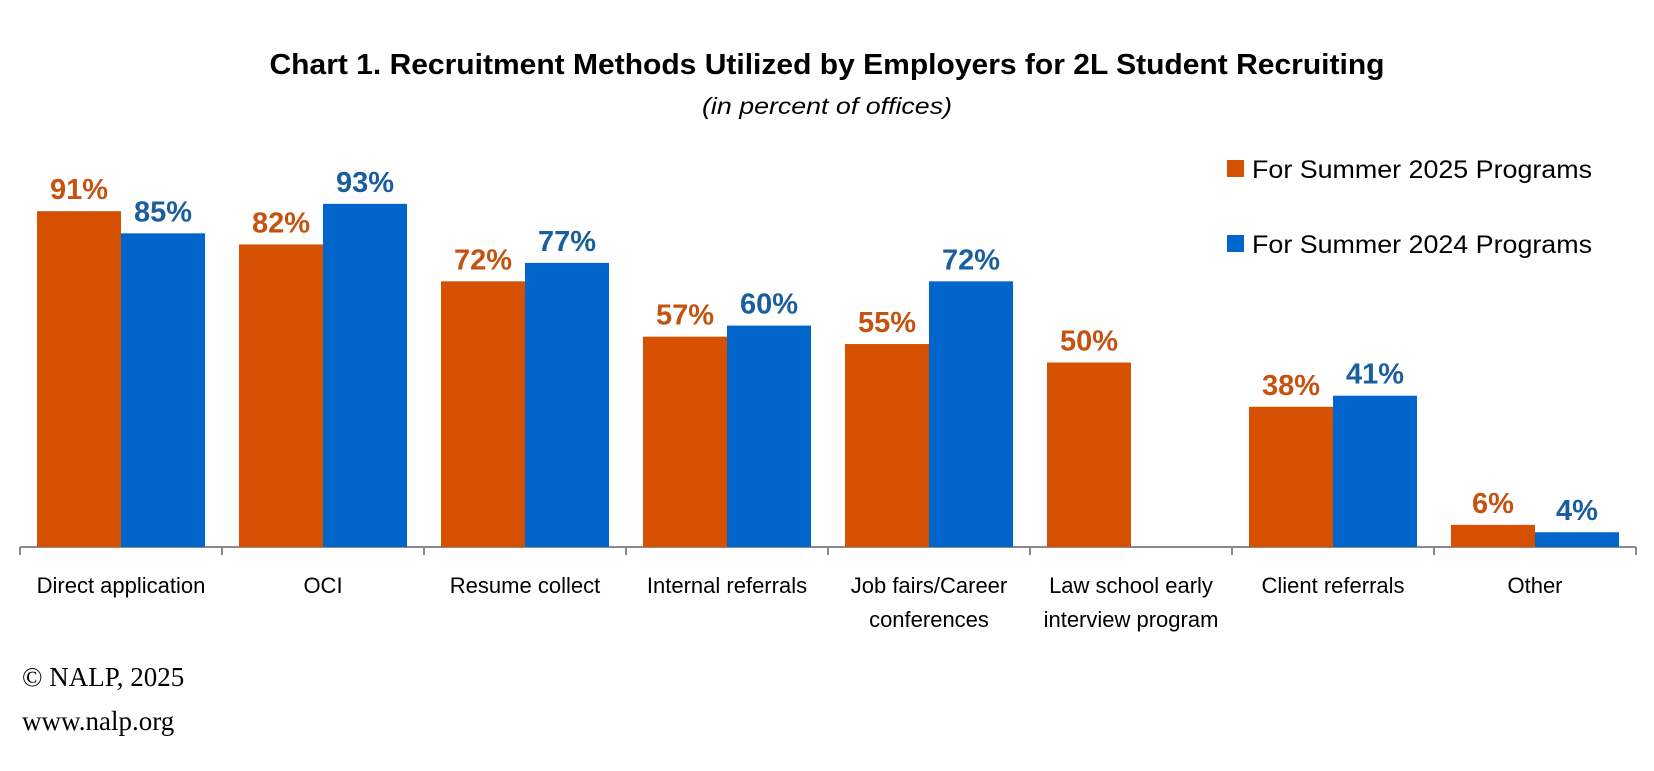 The width and height of the screenshot is (1654, 771). Describe the element at coordinates (98, 721) in the screenshot. I see `website-text: www.nalp.org` at that location.